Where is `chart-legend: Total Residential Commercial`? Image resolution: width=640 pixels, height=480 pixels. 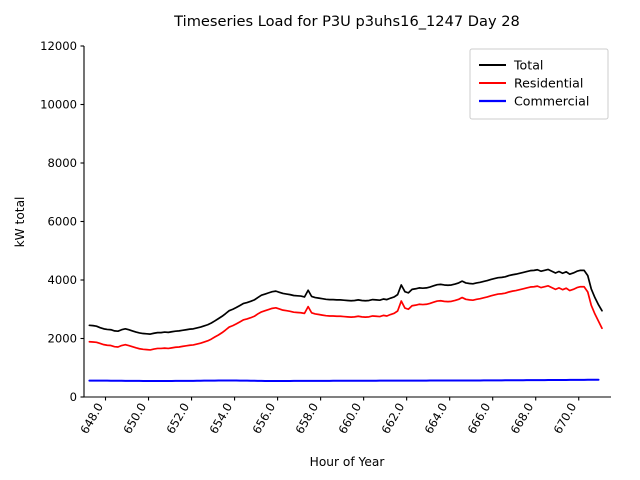 chart-legend: Total Residential Commercial is located at coordinates (539, 84).